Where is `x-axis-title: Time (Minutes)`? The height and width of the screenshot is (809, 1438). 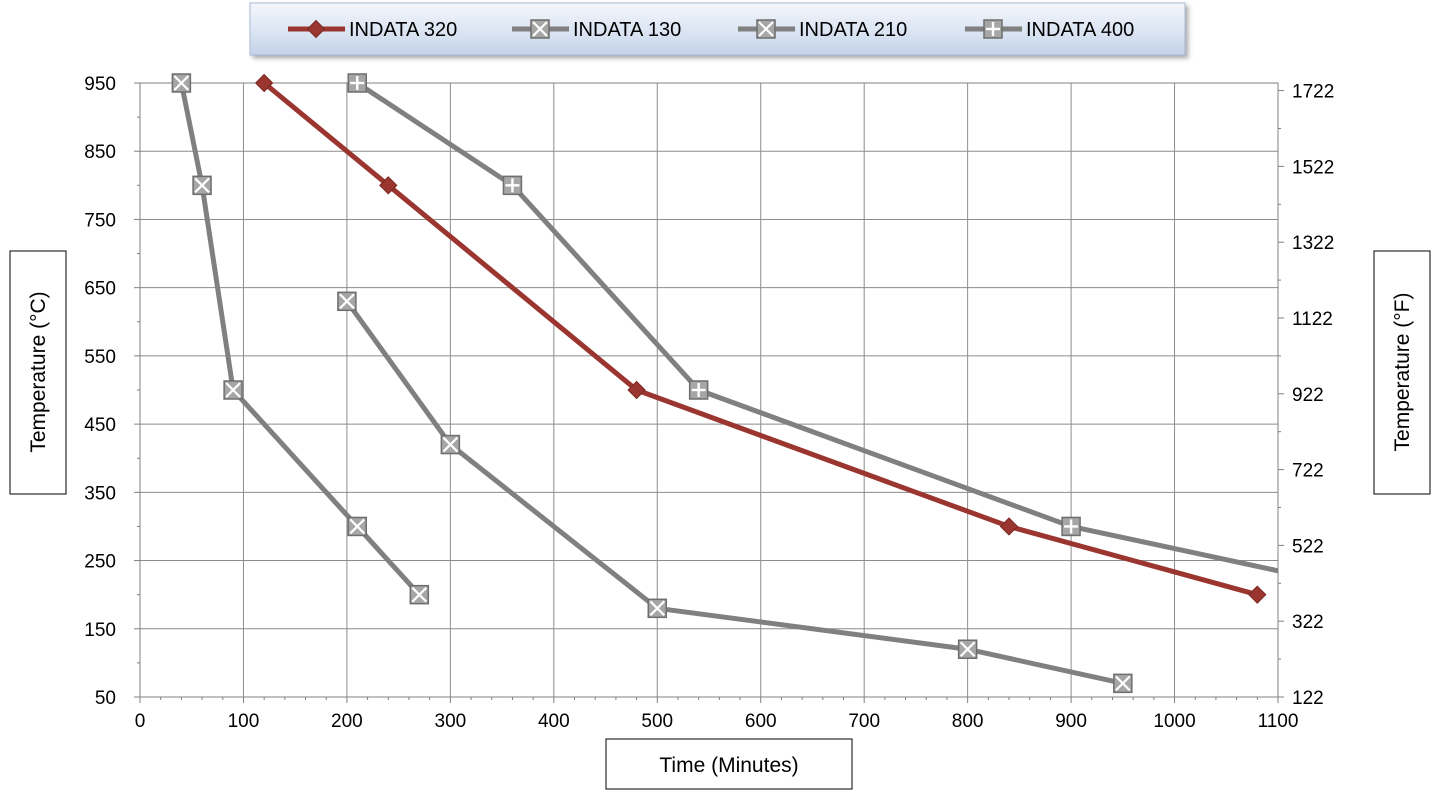
x-axis-title: Time (Minutes) is located at coordinates (728, 765).